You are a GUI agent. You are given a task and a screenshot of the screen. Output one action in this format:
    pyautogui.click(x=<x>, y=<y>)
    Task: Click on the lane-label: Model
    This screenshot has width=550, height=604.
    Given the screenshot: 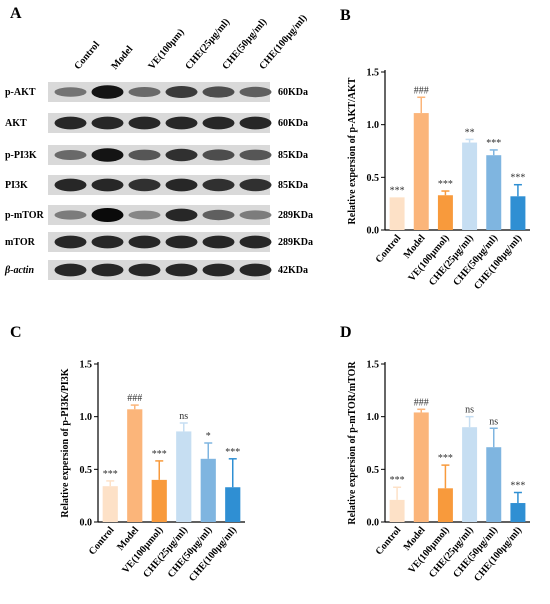 What is the action you would take?
    pyautogui.click(x=122, y=58)
    